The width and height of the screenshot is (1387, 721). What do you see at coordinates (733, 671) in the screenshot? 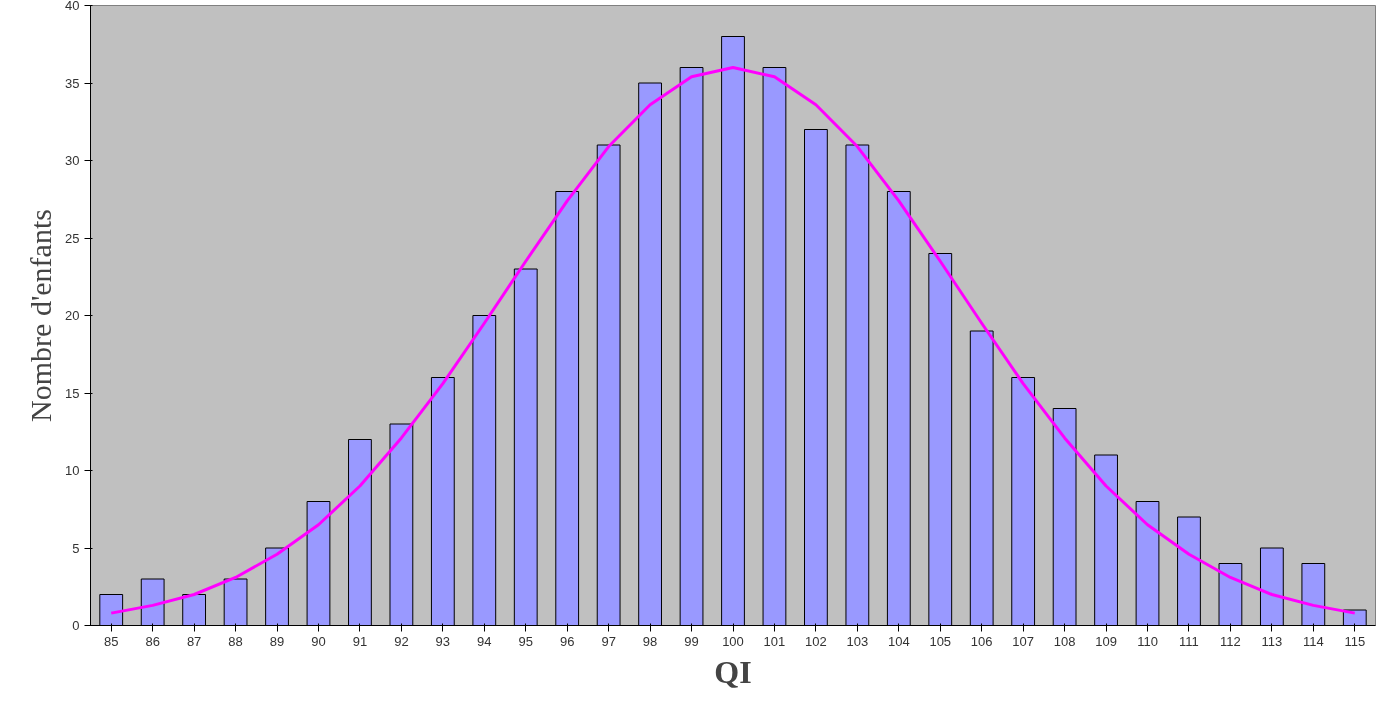
I see `x-axis-title: QI` at bounding box center [733, 671].